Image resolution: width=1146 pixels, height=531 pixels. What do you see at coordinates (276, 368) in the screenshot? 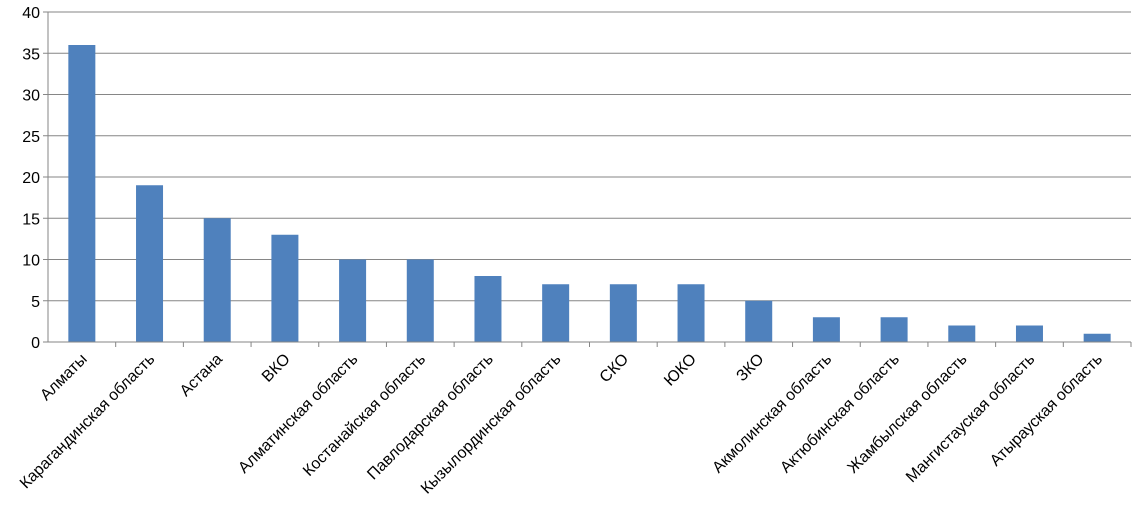
I see `category-label: ВКО` at bounding box center [276, 368].